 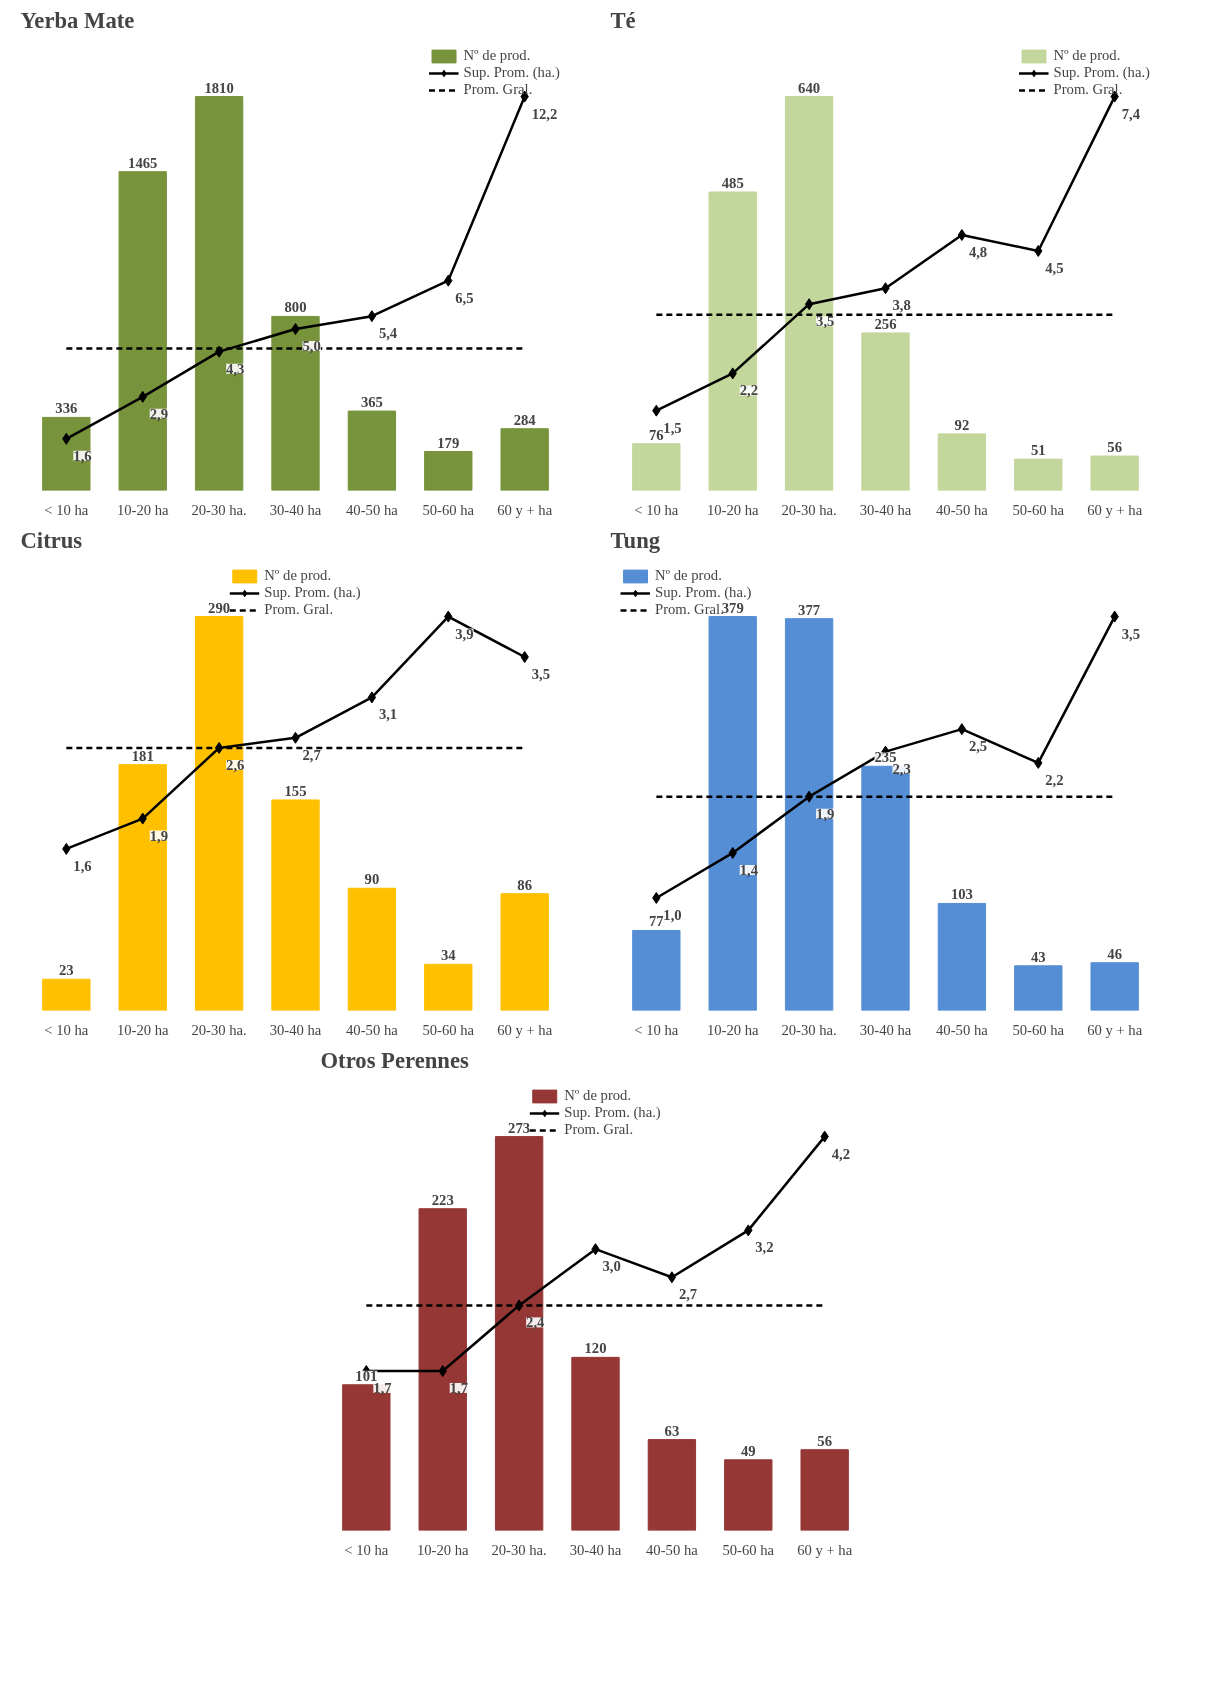 I want to click on data-label: 1,4, so click(x=749, y=869).